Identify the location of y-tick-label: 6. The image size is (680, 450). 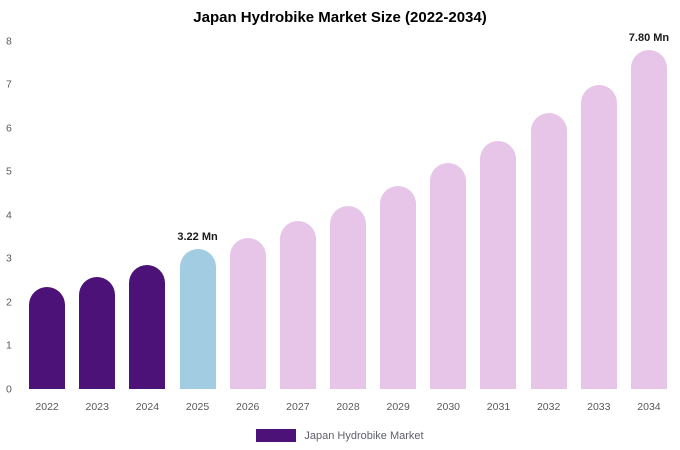
(9, 127).